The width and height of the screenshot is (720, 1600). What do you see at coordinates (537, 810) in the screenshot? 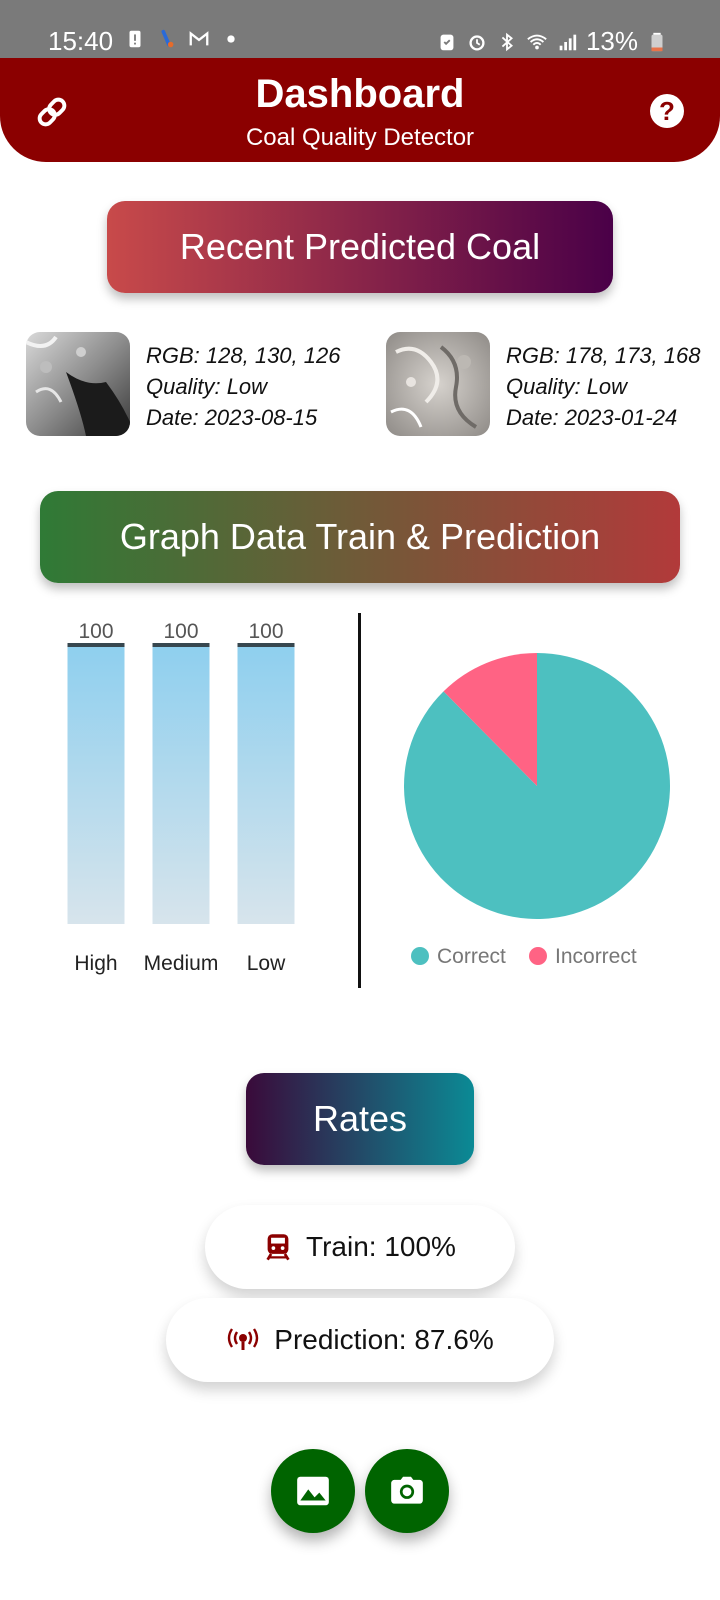
I see `pie-chart-svg: Correct Incorrect` at bounding box center [537, 810].